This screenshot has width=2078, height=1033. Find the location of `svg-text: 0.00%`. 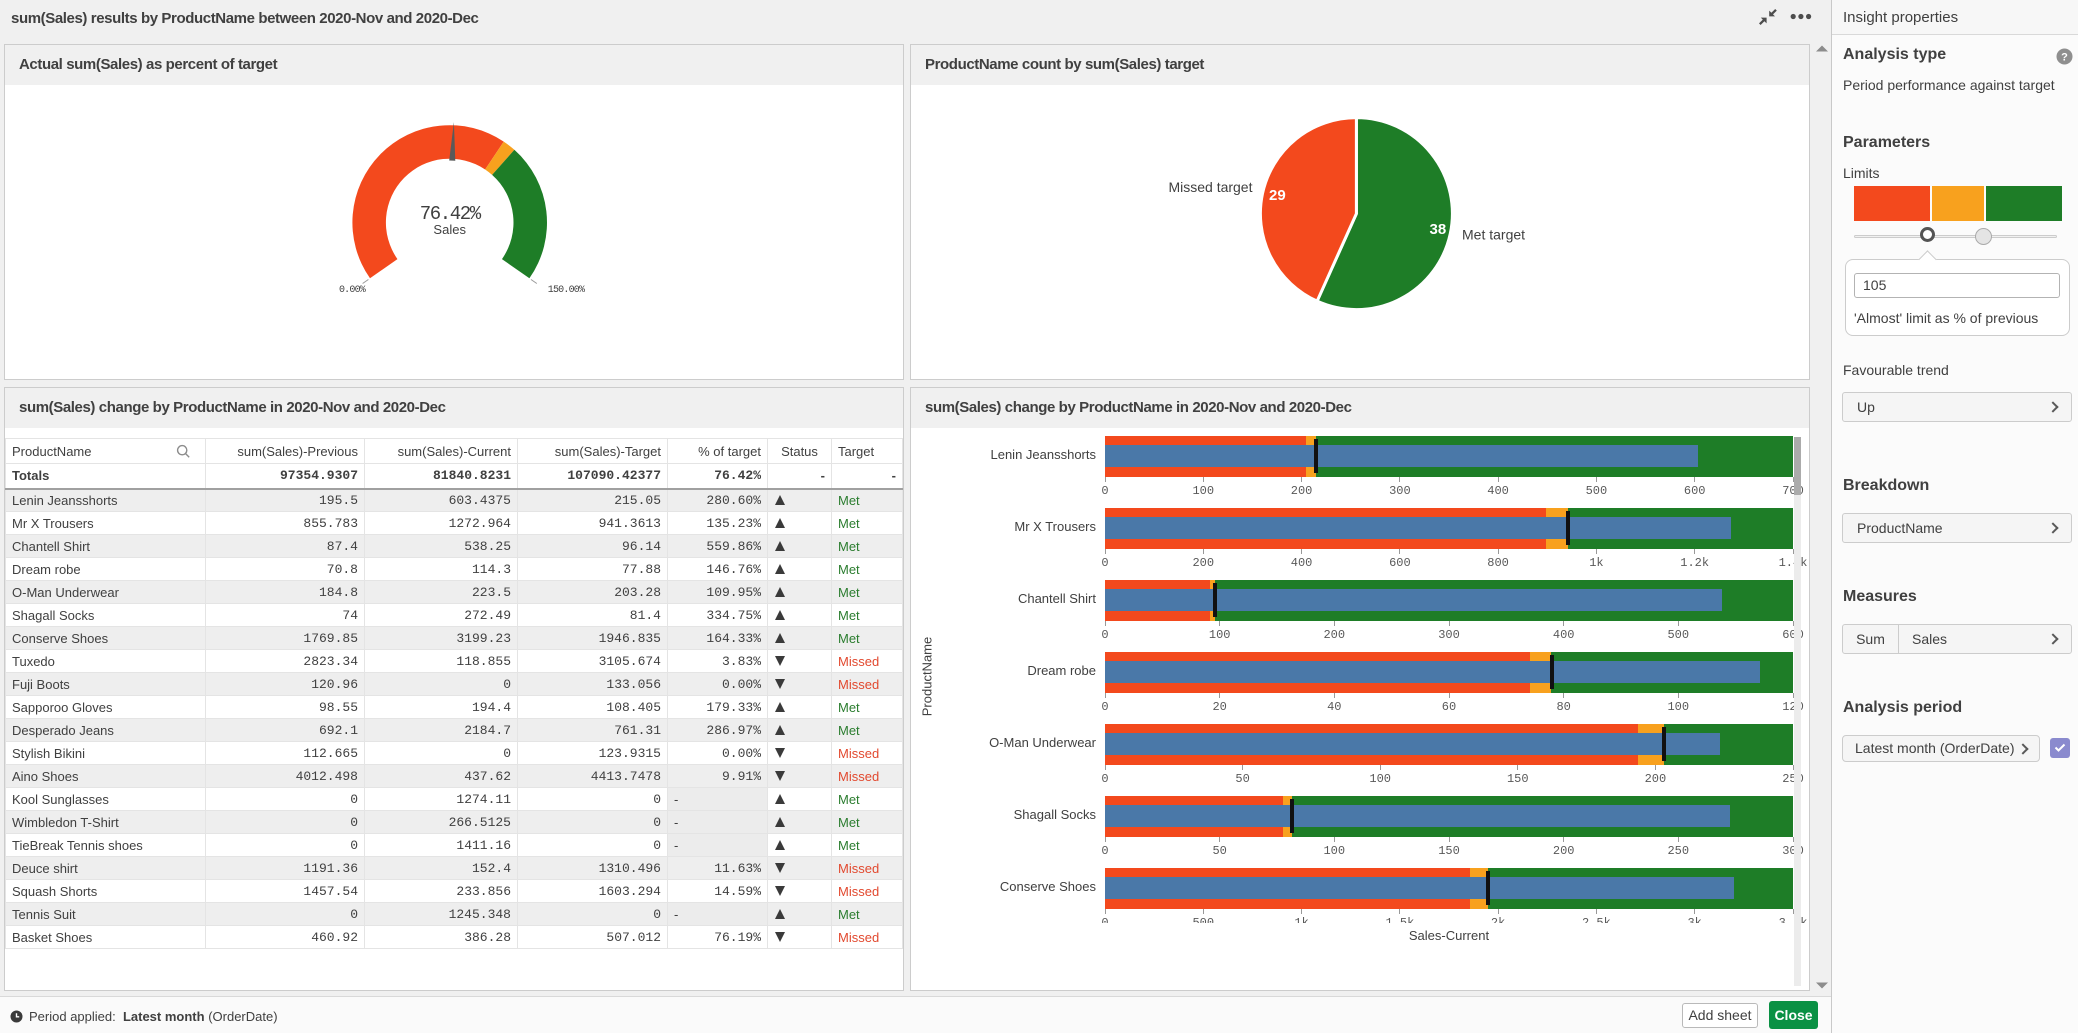

svg-text: 0.00% is located at coordinates (352, 290).